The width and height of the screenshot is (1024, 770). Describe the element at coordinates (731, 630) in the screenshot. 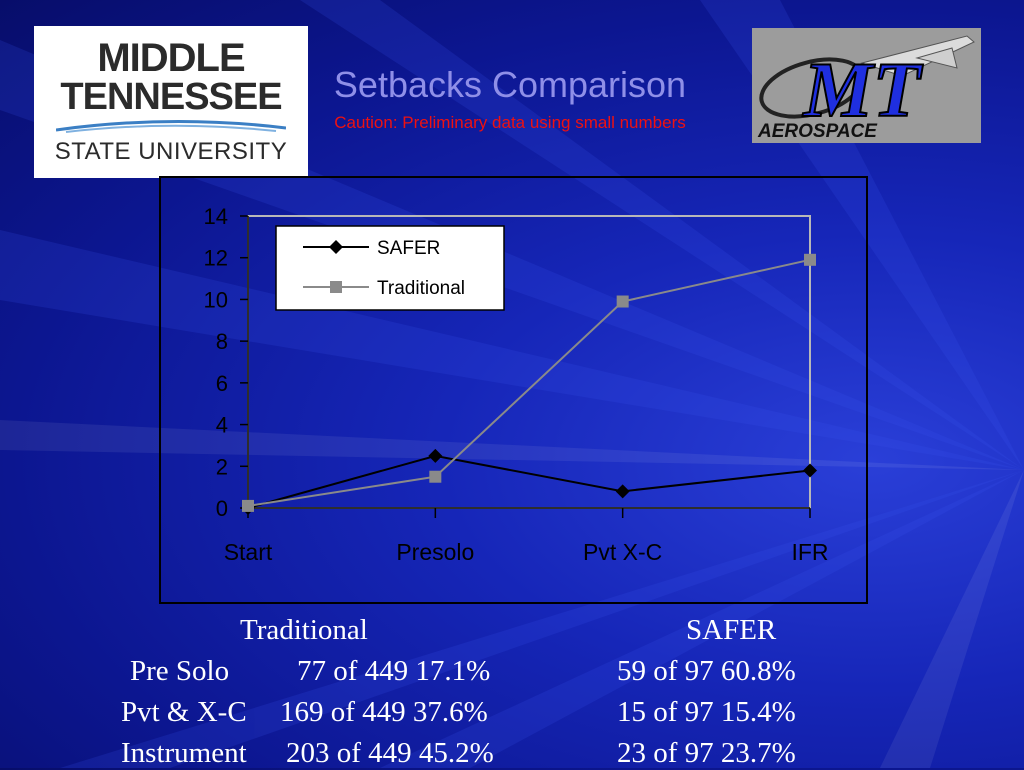

I see `header-safer: SAFER` at that location.